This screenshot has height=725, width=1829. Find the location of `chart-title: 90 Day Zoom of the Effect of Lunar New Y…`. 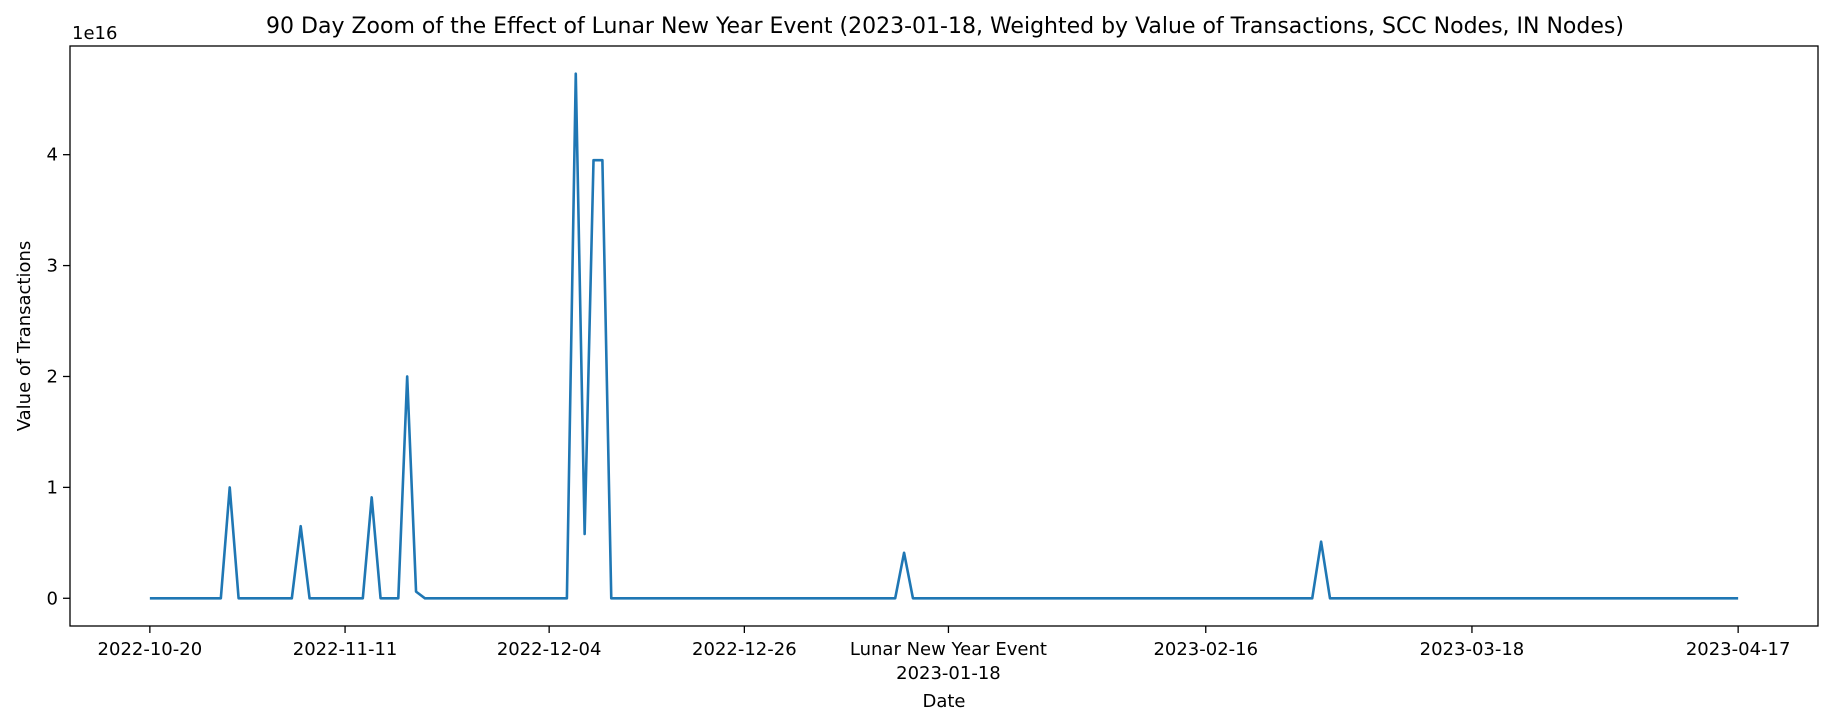

chart-title: 90 Day Zoom of the Effect of Lunar New Y… is located at coordinates (945, 26).